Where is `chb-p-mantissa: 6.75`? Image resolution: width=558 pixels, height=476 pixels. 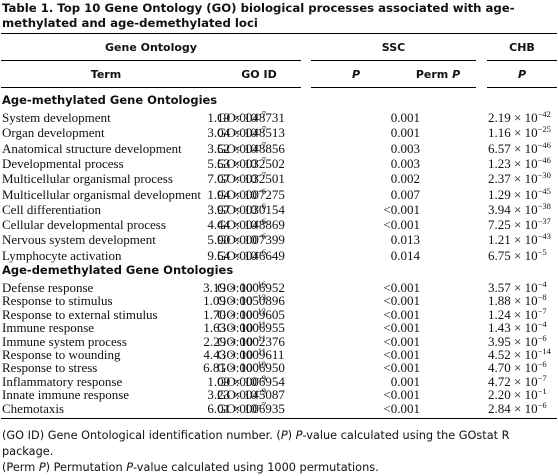
chb-p-mantissa: 6.75 is located at coordinates (499, 255).